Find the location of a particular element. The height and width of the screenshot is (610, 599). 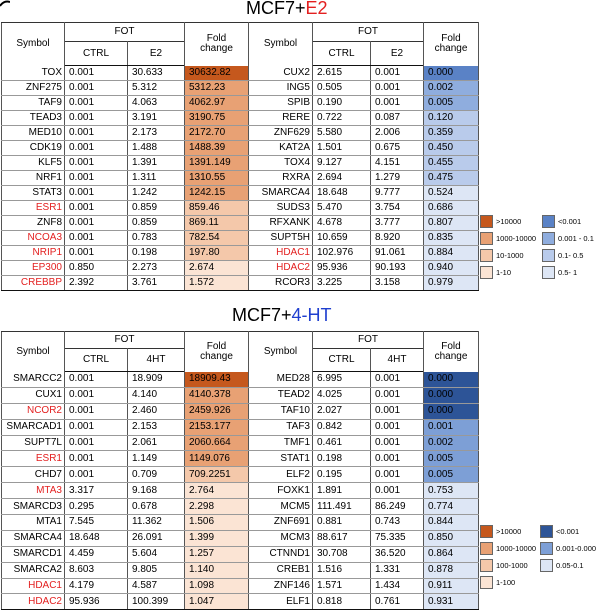

panel1-legend-up: >10000 1000-10000 10-1000 1-10 is located at coordinates (508, 247).